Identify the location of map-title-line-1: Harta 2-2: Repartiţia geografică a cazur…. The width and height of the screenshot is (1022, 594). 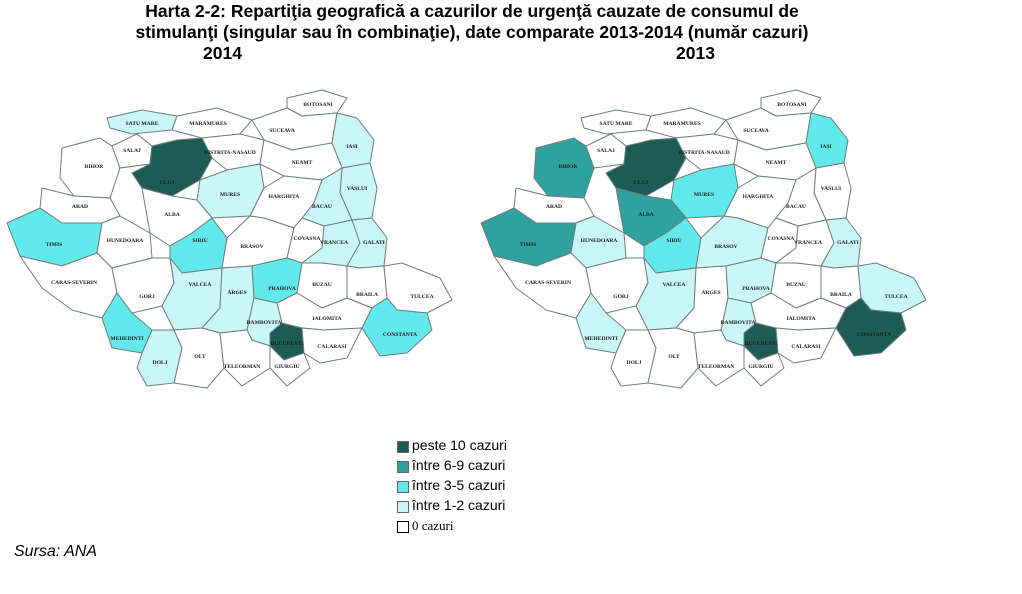
(472, 11).